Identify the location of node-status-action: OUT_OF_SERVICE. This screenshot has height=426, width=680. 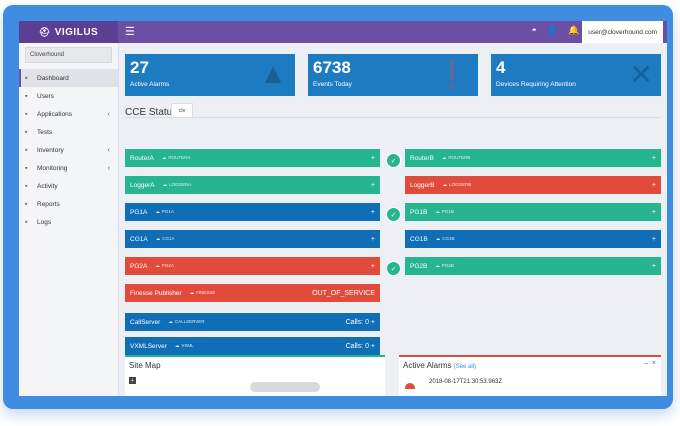
(343, 293).